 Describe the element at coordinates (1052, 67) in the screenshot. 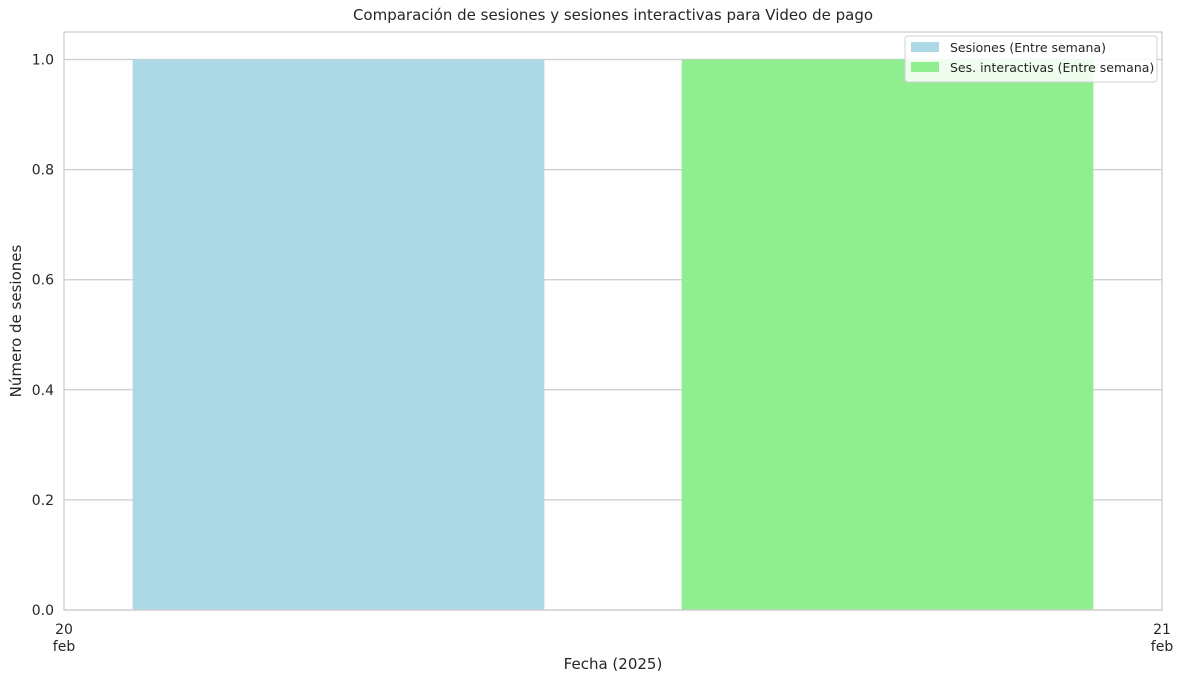

I see `legend-label-interactivas: Ses. interactivas (Entre semana)` at that location.